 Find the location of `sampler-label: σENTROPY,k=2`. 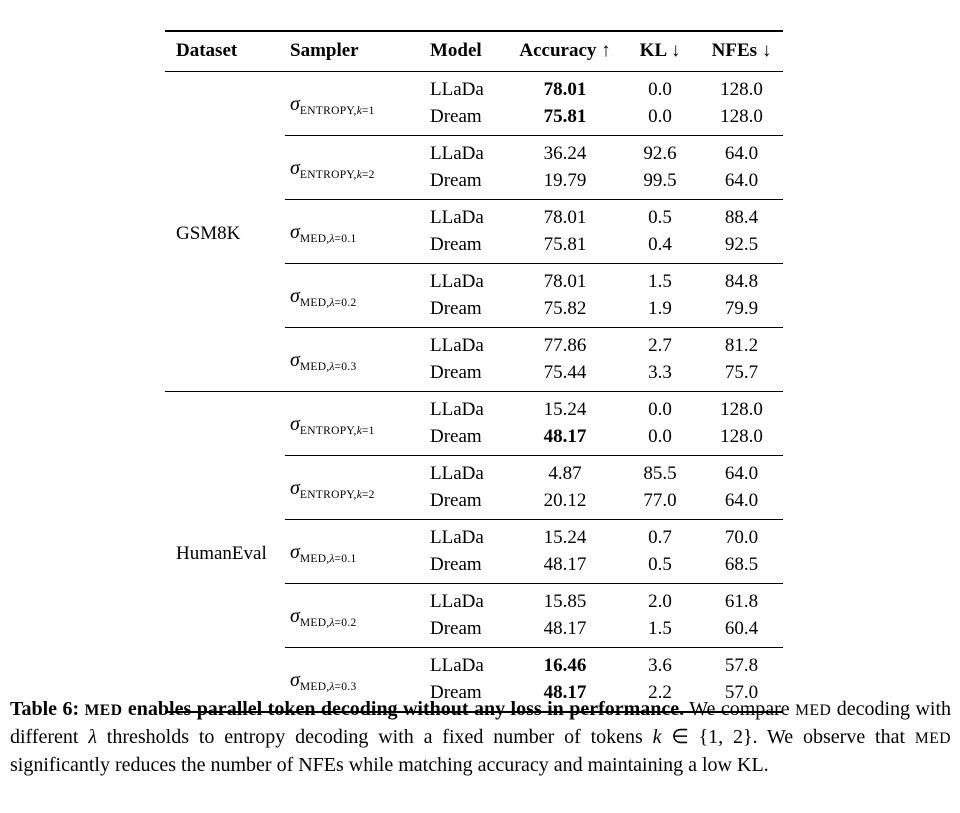

sampler-label: σENTROPY,k=2 is located at coordinates (352, 167).